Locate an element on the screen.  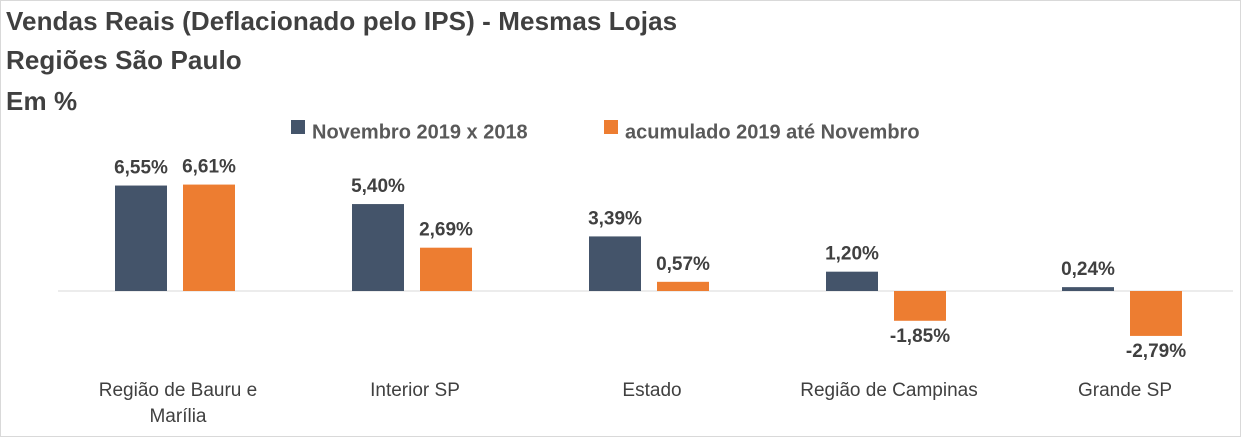
data-label-1-2: 5,40% is located at coordinates (378, 186).